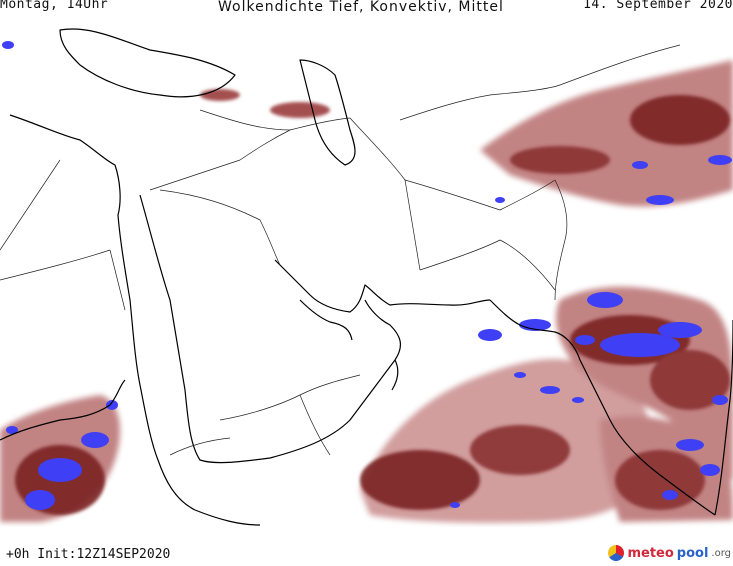 The image size is (733, 566). Describe the element at coordinates (650, 553) in the screenshot. I see `logo-text-main: meteo` at that location.